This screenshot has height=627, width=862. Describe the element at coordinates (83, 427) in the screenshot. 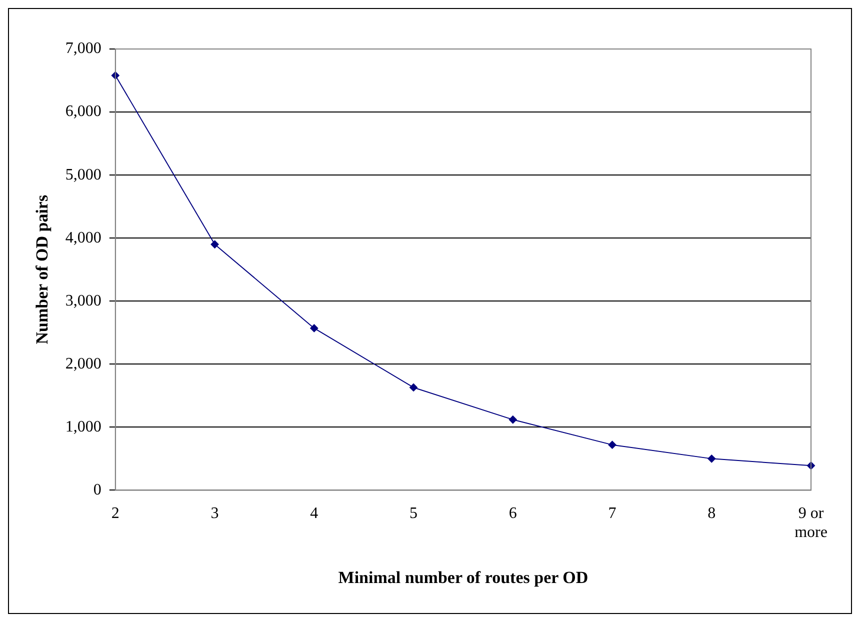

I see `y-tick-label: 1,000` at that location.